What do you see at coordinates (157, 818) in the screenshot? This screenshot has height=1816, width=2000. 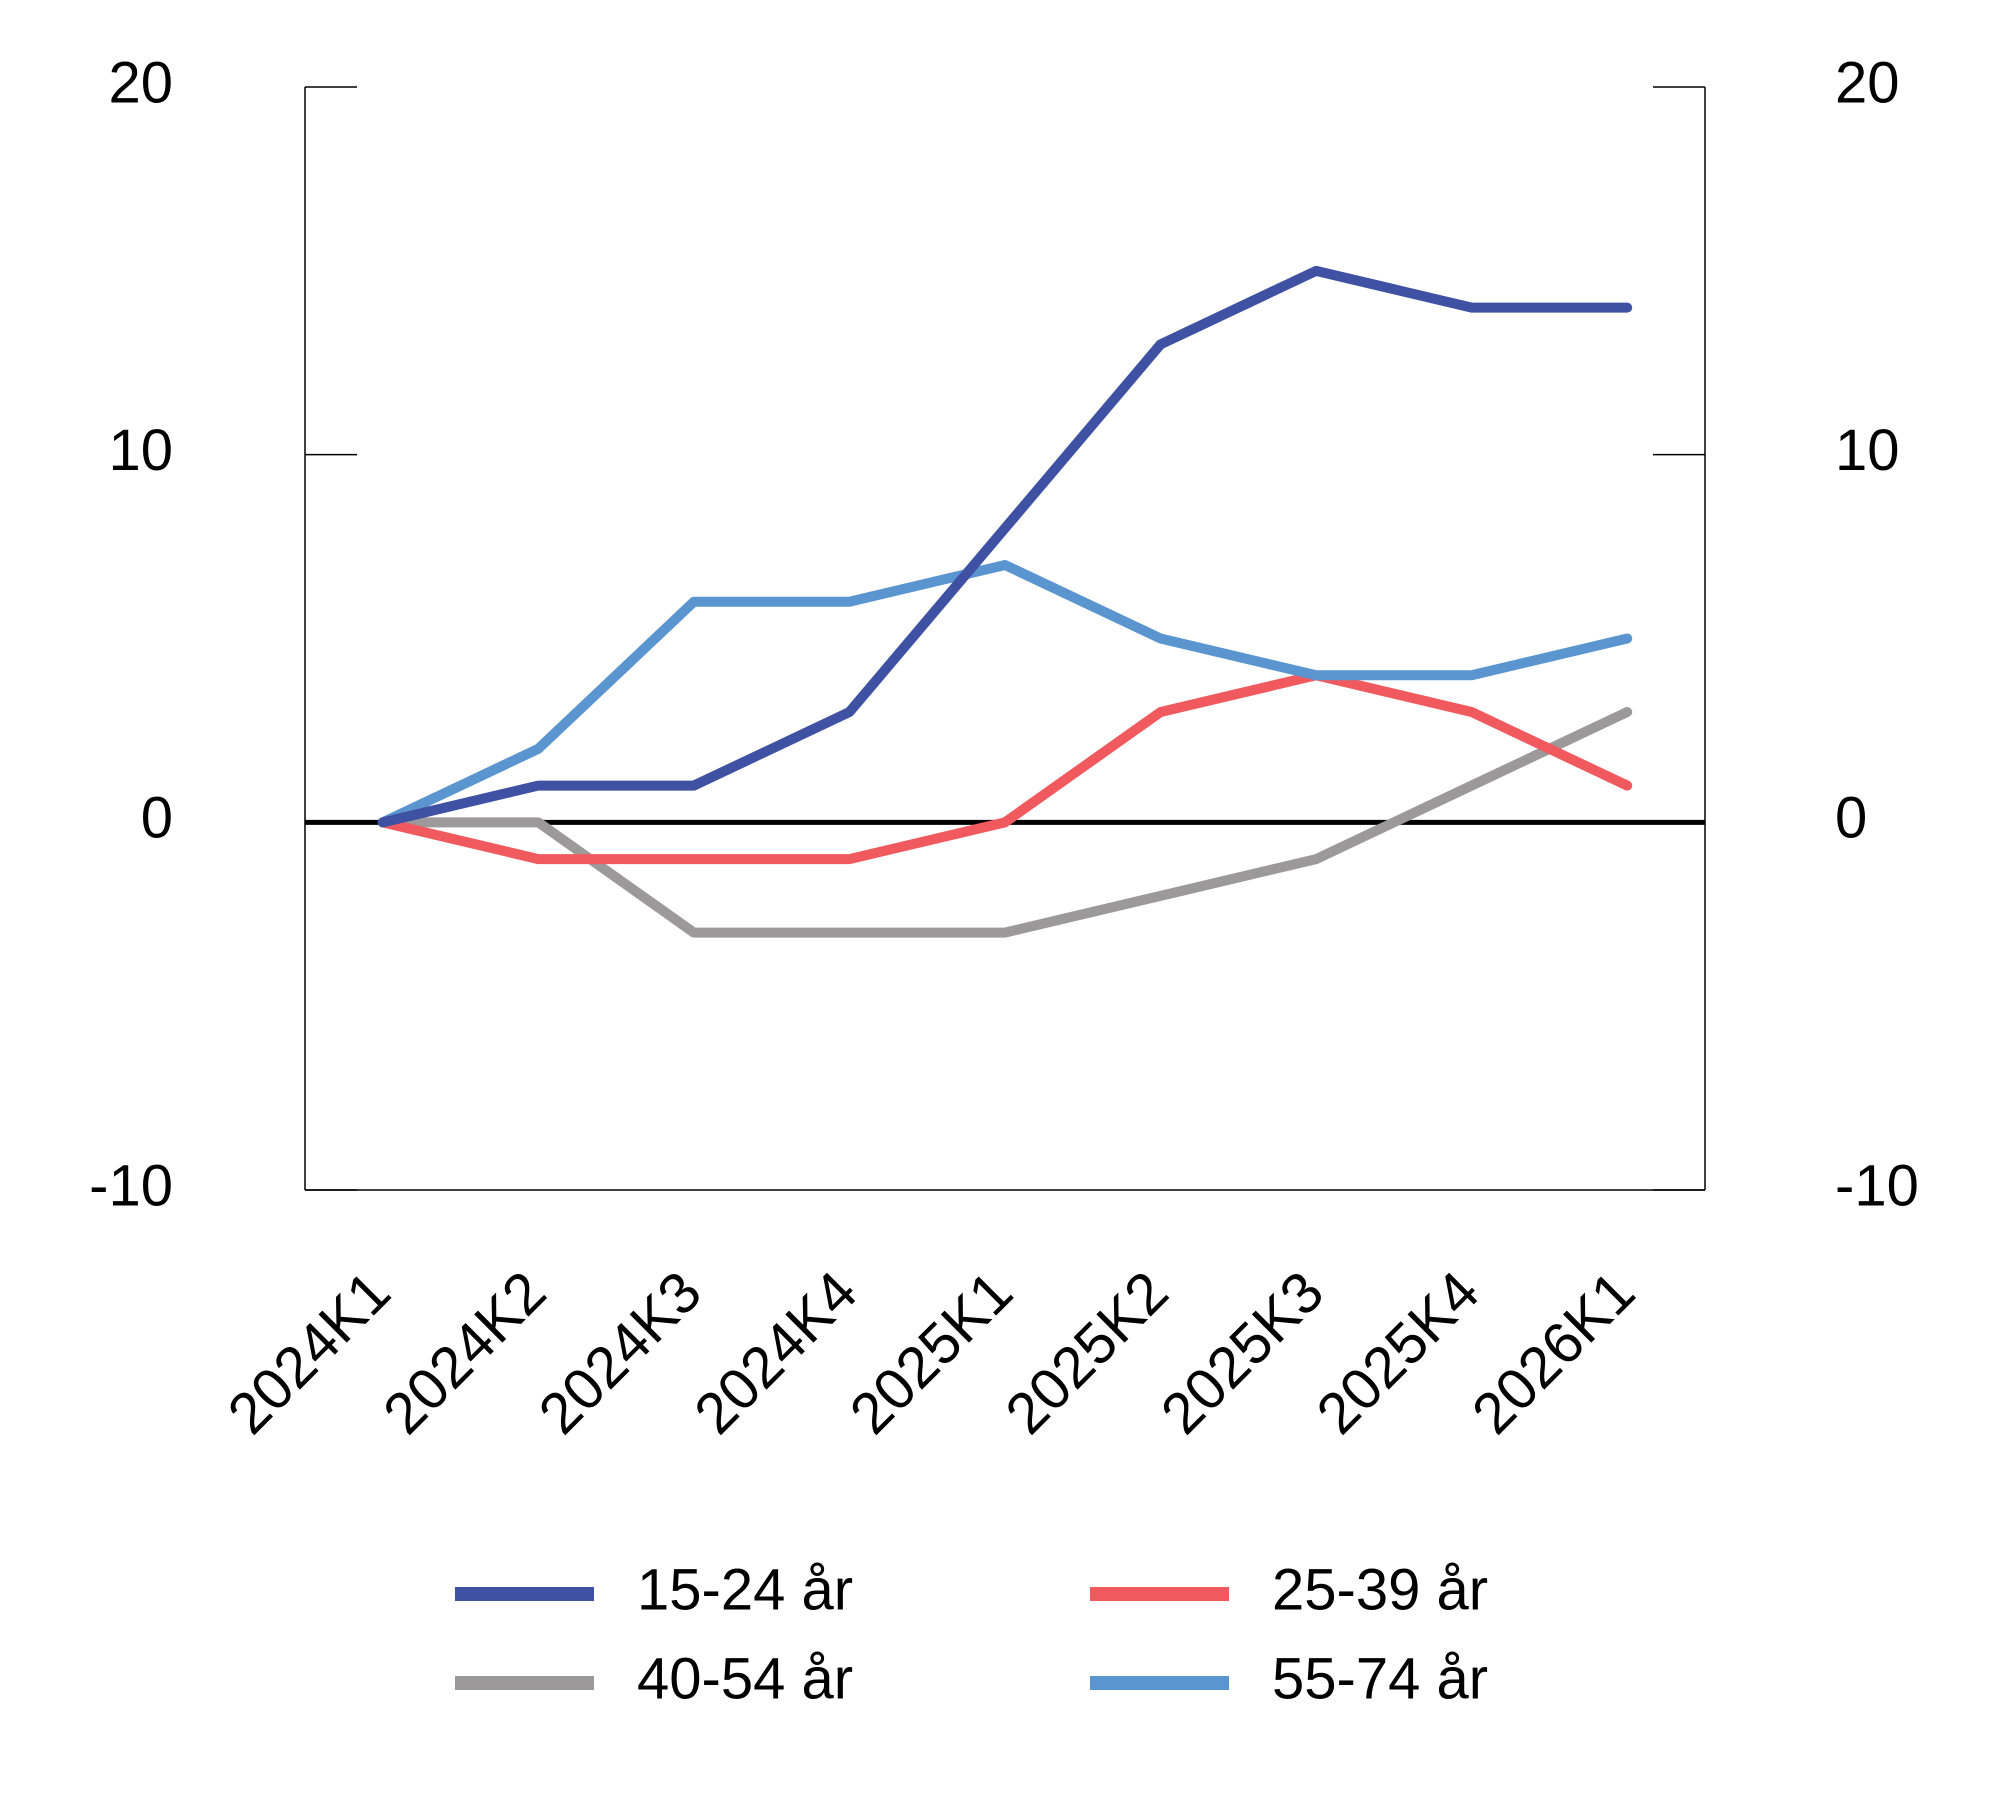 I see `y-tick-label: 0` at bounding box center [157, 818].